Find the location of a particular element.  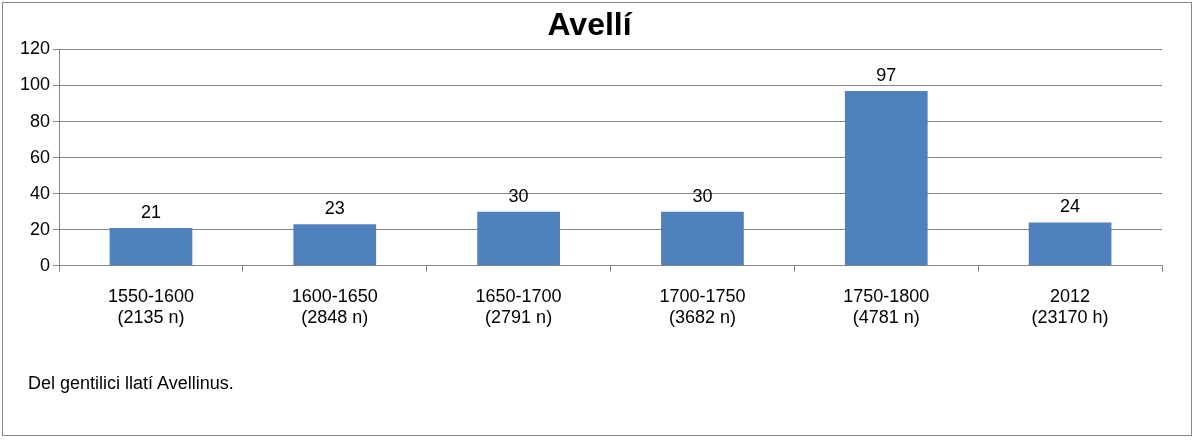

y-tick-label: 120 is located at coordinates (35, 48).